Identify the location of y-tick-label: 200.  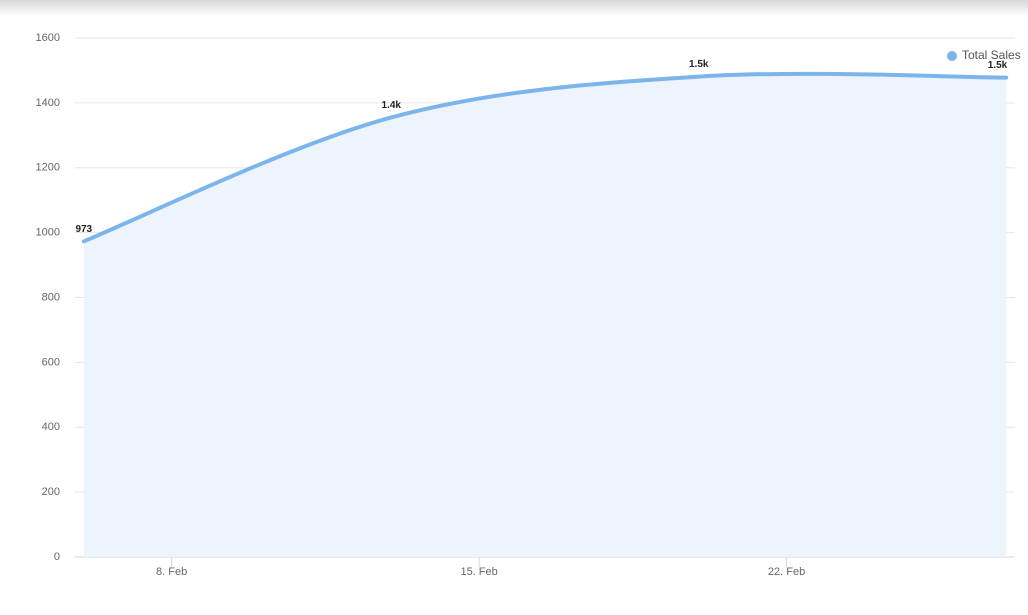
(51, 492).